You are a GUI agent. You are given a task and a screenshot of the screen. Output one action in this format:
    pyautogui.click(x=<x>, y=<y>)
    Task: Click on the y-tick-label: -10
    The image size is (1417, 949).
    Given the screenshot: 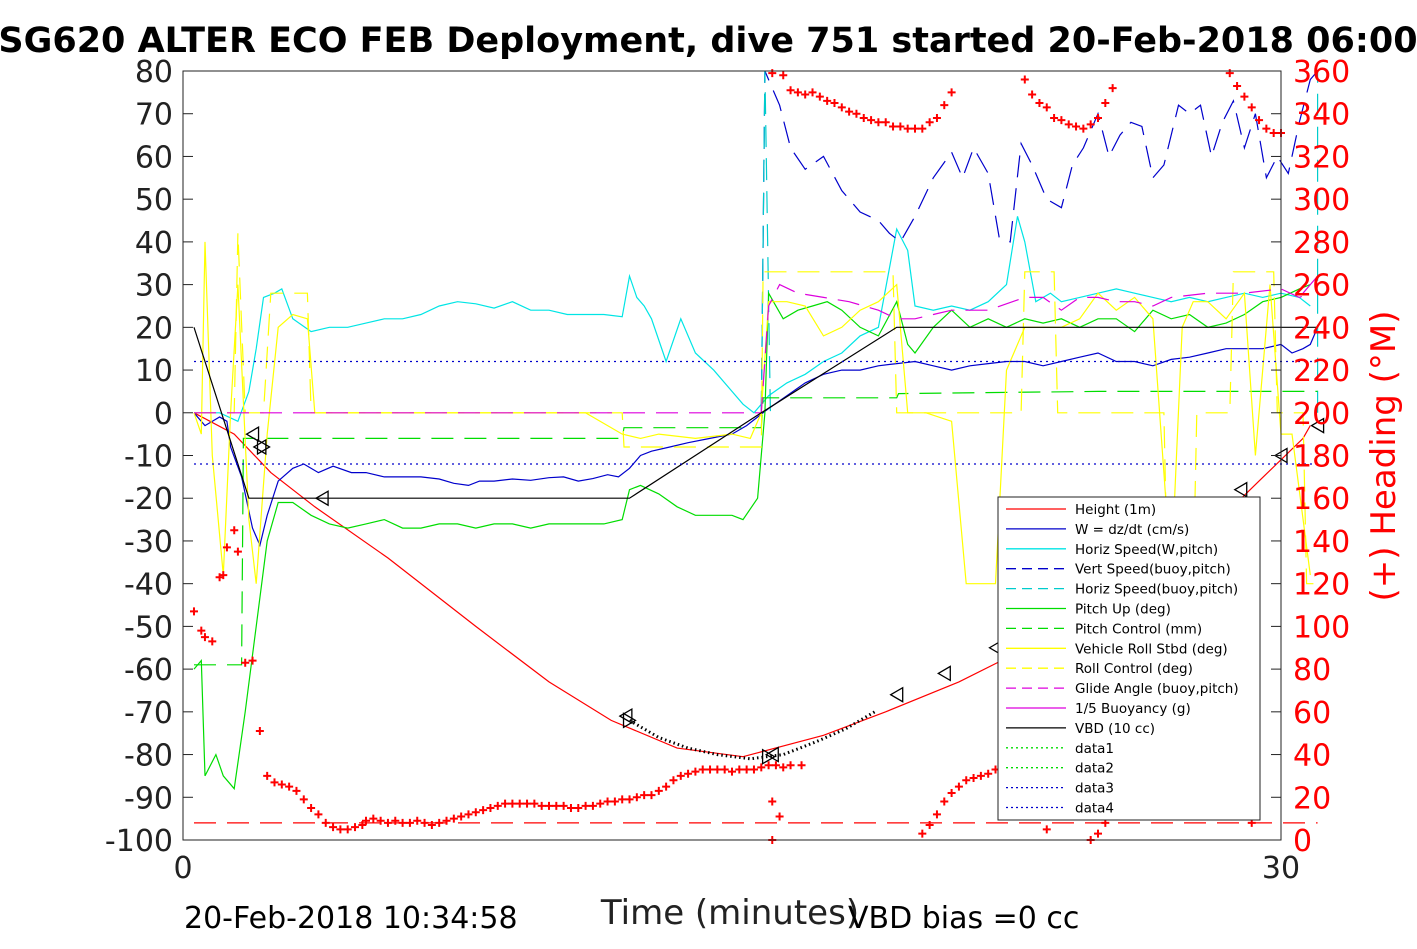 What is the action you would take?
    pyautogui.click(x=148, y=457)
    